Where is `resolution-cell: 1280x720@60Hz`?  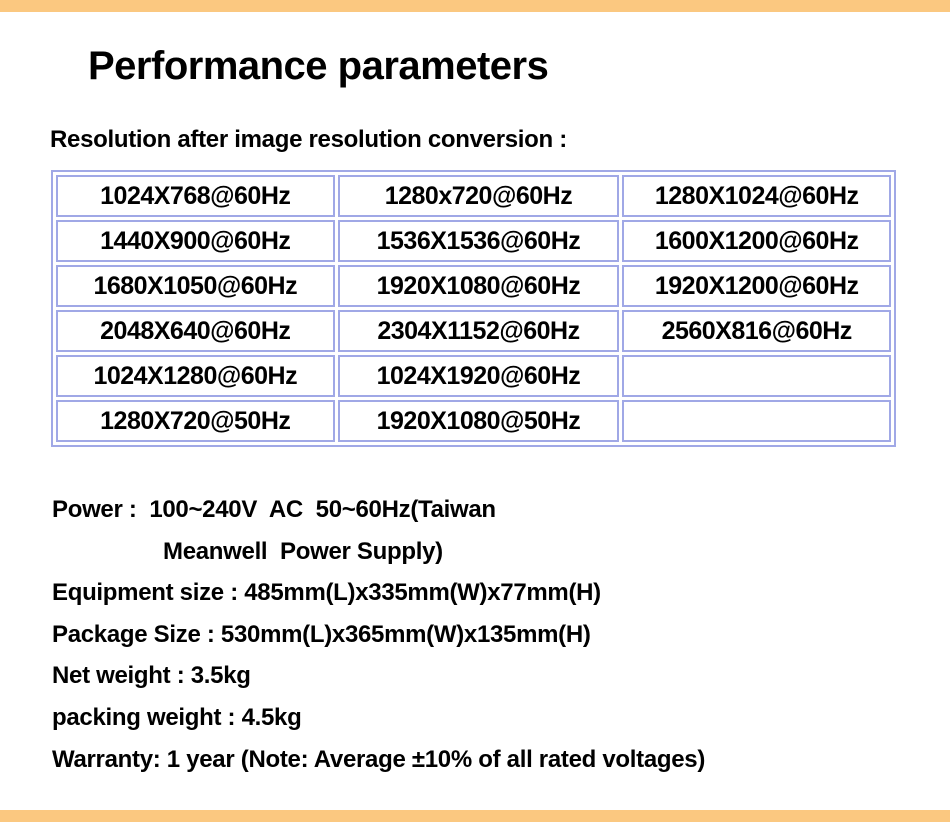
resolution-cell: 1280x720@60Hz is located at coordinates (478, 196).